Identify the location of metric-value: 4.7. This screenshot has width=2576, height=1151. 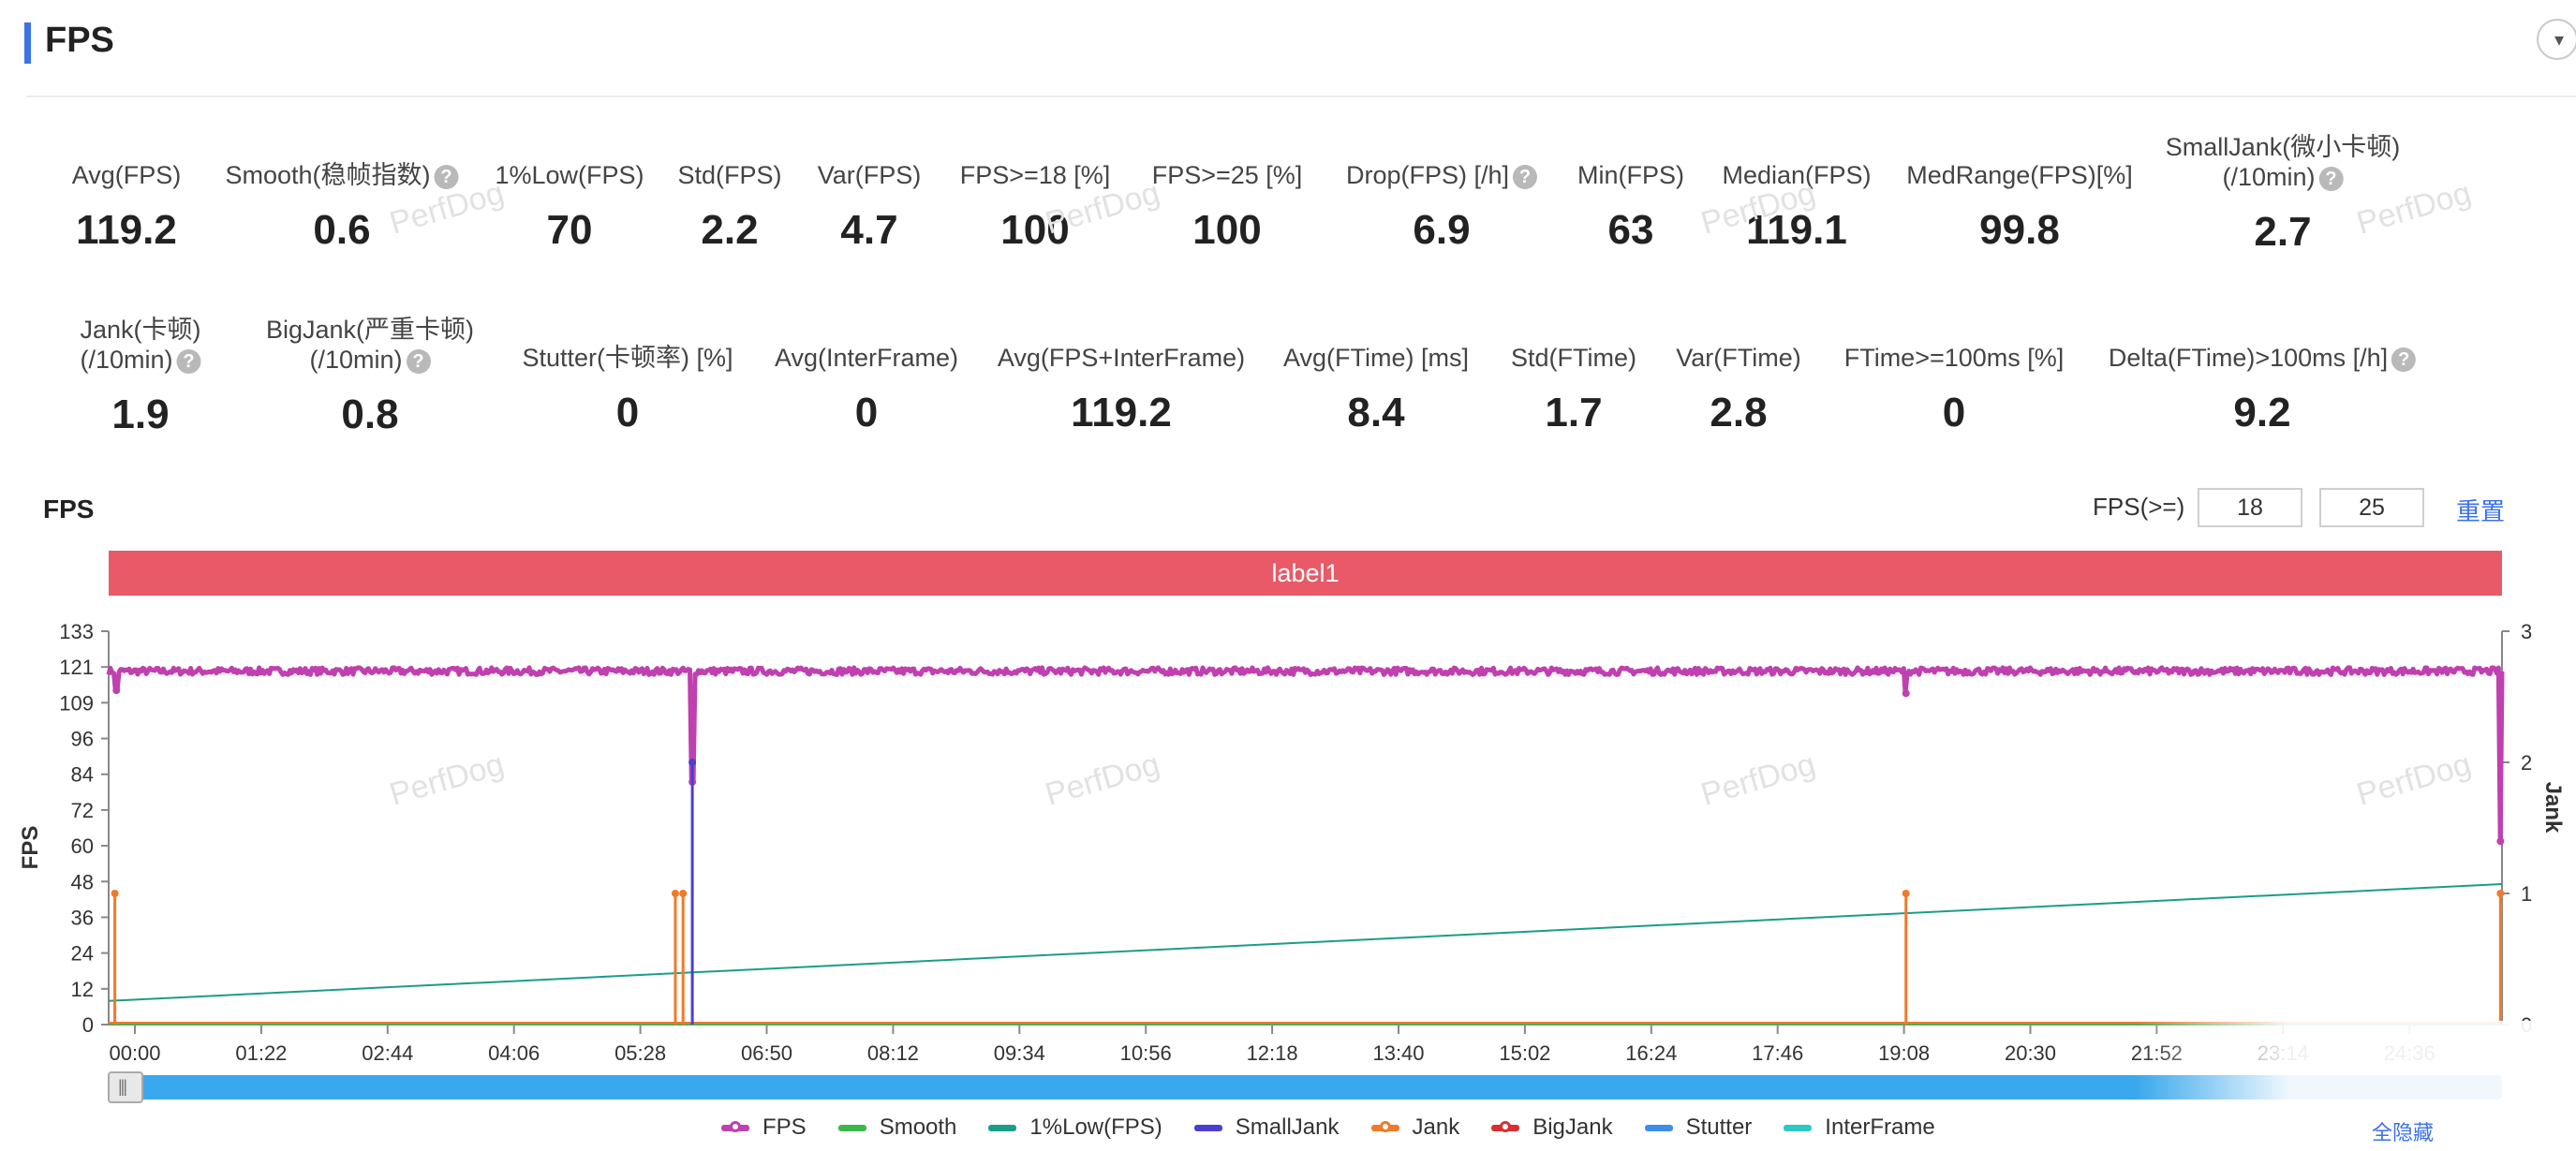
(869, 230).